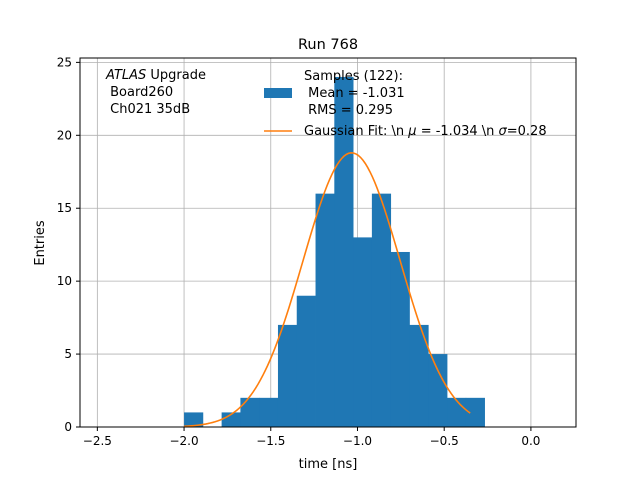  Describe the element at coordinates (411, 131) in the screenshot. I see `mu-symbol: μ` at that location.